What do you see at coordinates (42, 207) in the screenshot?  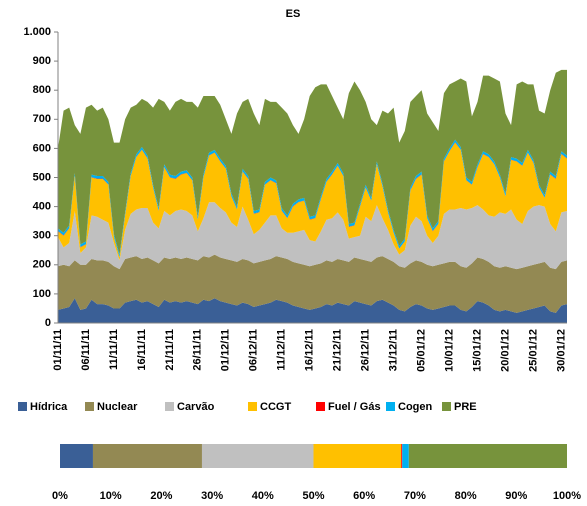 I see `y-tick-label: 400` at bounding box center [42, 207].